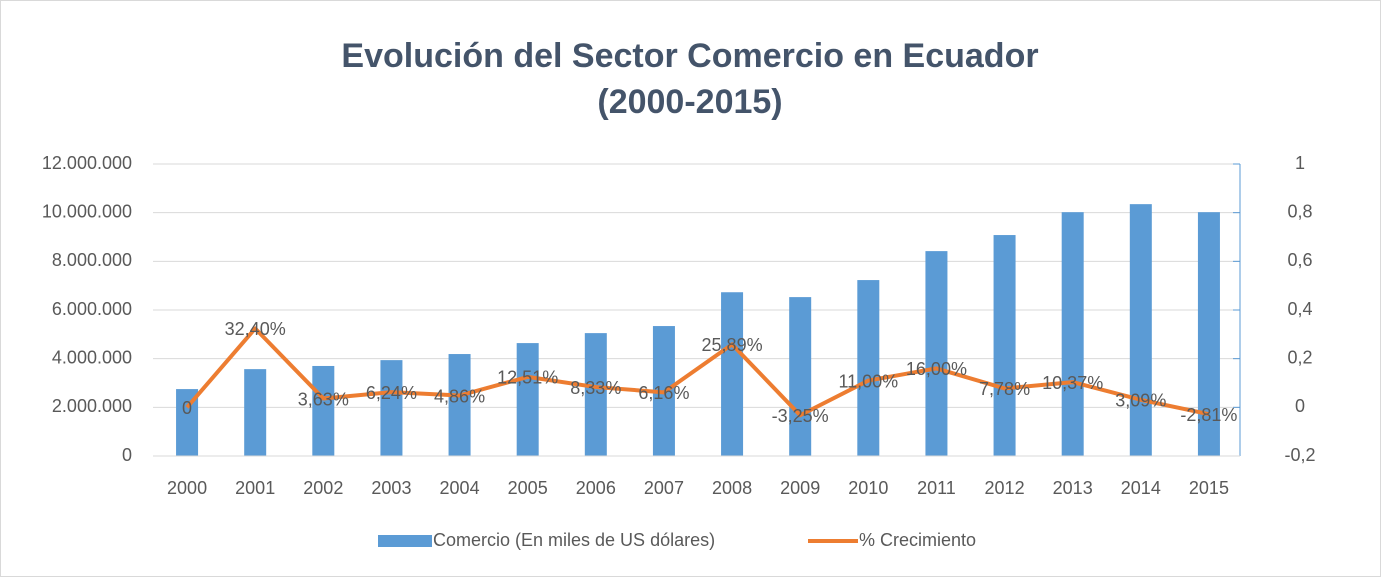  I want to click on legend-label: Comercio (En miles de US dólares), so click(574, 540).